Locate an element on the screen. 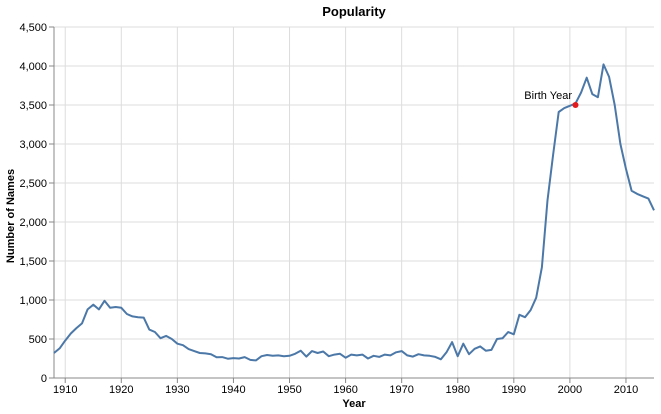 The width and height of the screenshot is (661, 414). y-tick-label: 3,500 is located at coordinates (33, 106).